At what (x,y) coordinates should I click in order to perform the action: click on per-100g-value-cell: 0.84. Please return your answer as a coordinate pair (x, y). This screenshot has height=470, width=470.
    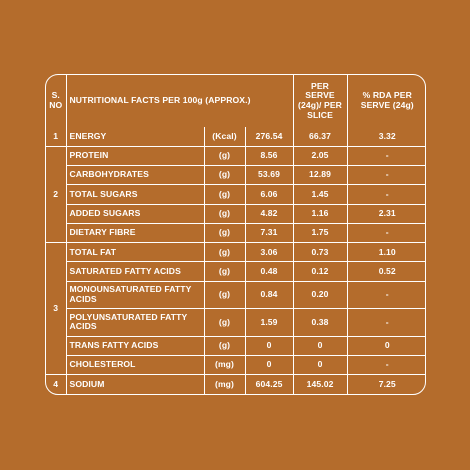
    Looking at the image, I should click on (269, 295).